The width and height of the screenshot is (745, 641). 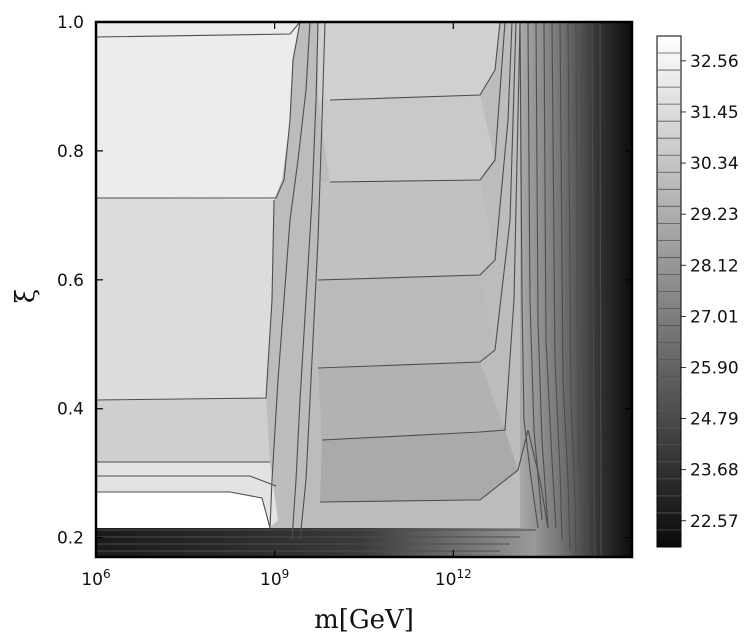 What do you see at coordinates (316, 542) in the screenshot?
I see `region-low-xi-band` at bounding box center [316, 542].